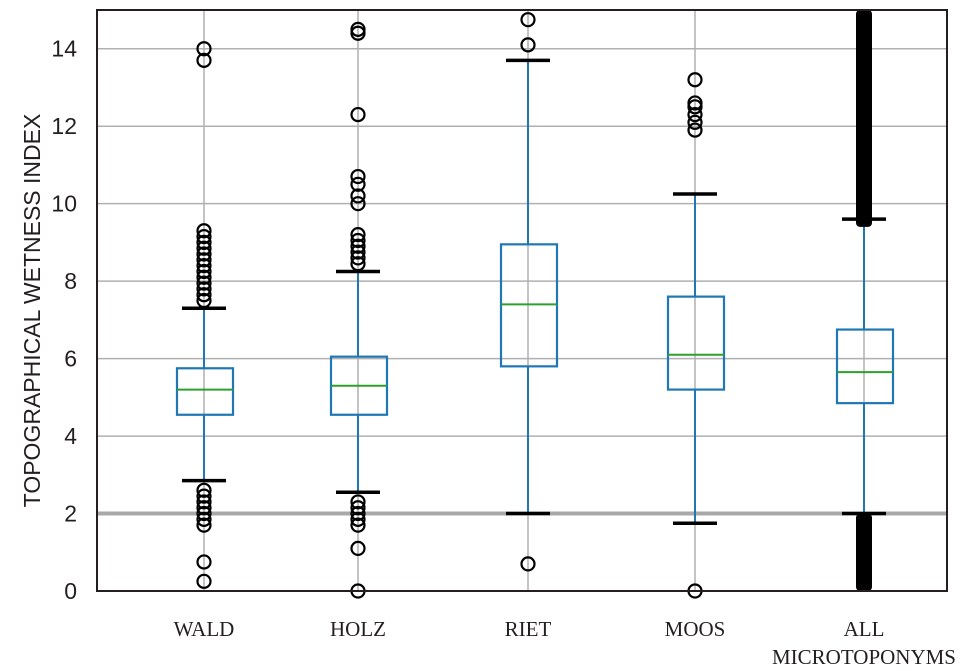  Describe the element at coordinates (64, 204) in the screenshot. I see `y-tick-label: 10` at that location.